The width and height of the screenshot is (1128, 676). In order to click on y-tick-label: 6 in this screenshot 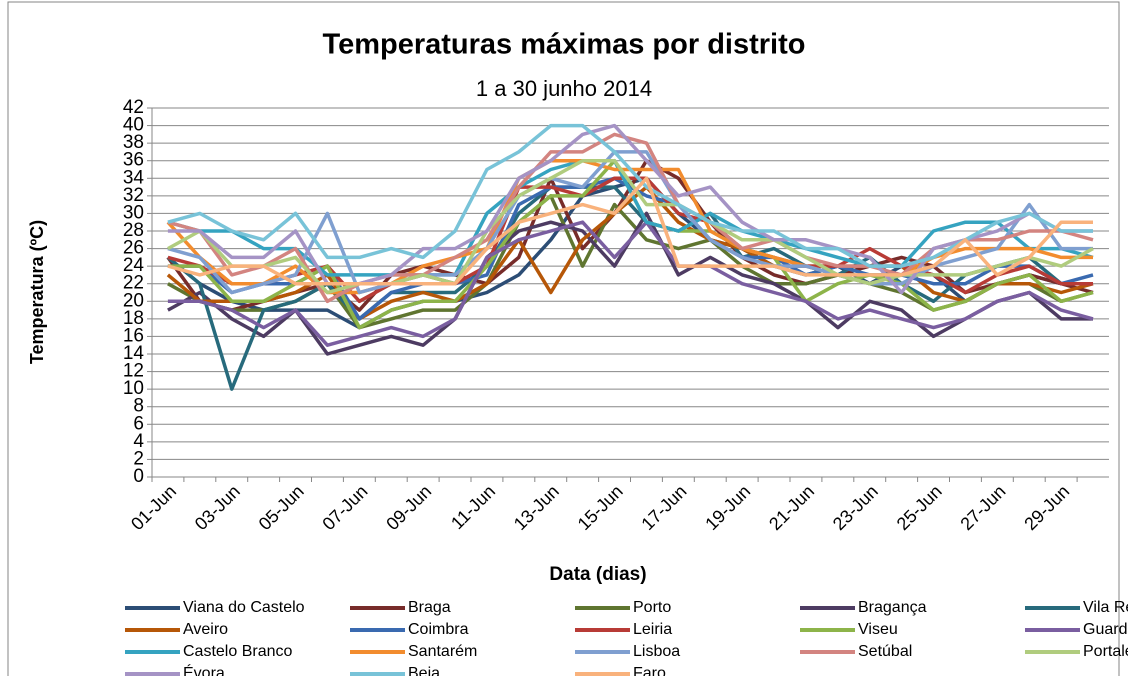, I will do `click(138, 423)`.